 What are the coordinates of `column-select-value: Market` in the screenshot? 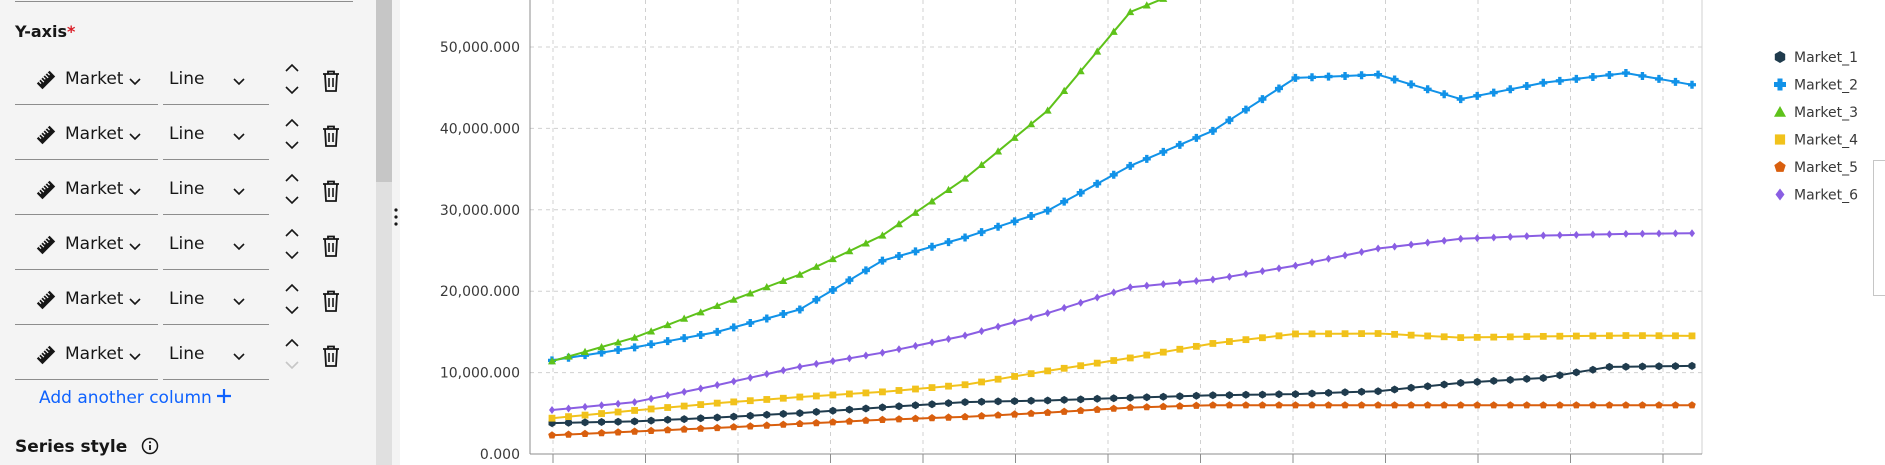 It's located at (94, 354).